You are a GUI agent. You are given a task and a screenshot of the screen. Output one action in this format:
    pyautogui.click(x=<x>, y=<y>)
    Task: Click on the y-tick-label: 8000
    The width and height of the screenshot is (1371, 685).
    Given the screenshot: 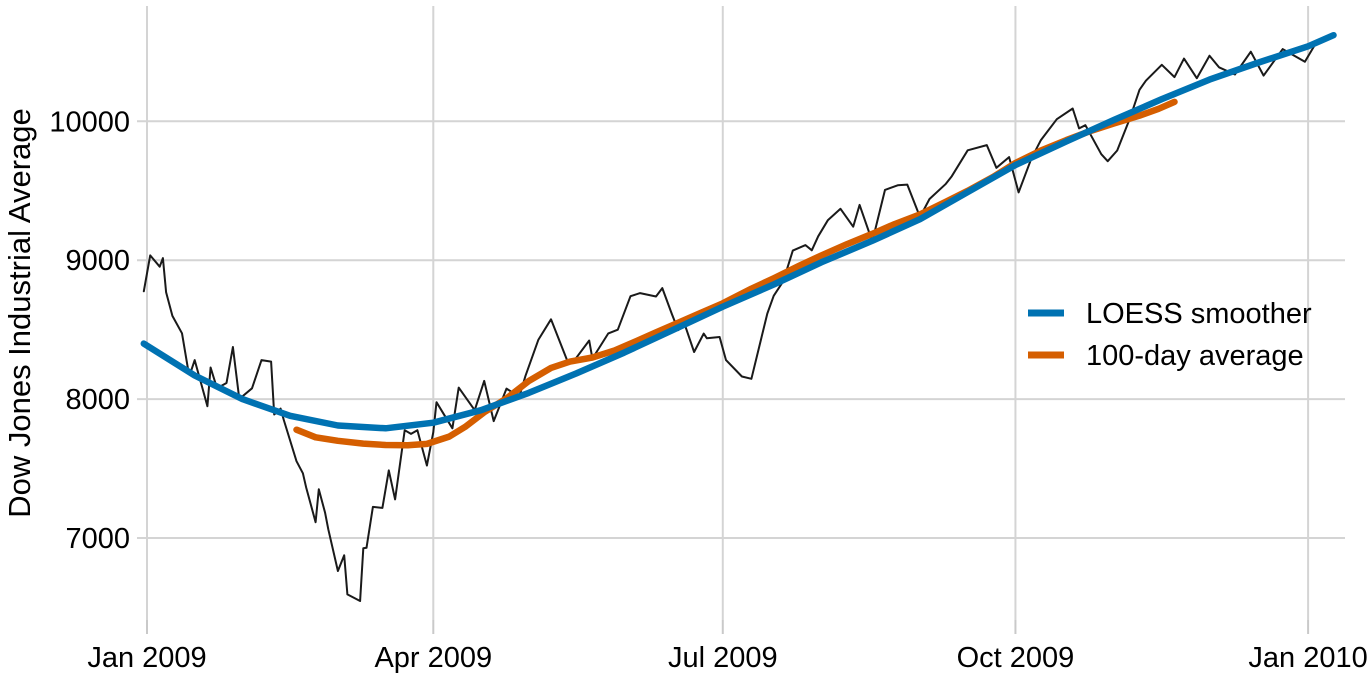 What is the action you would take?
    pyautogui.click(x=97, y=400)
    